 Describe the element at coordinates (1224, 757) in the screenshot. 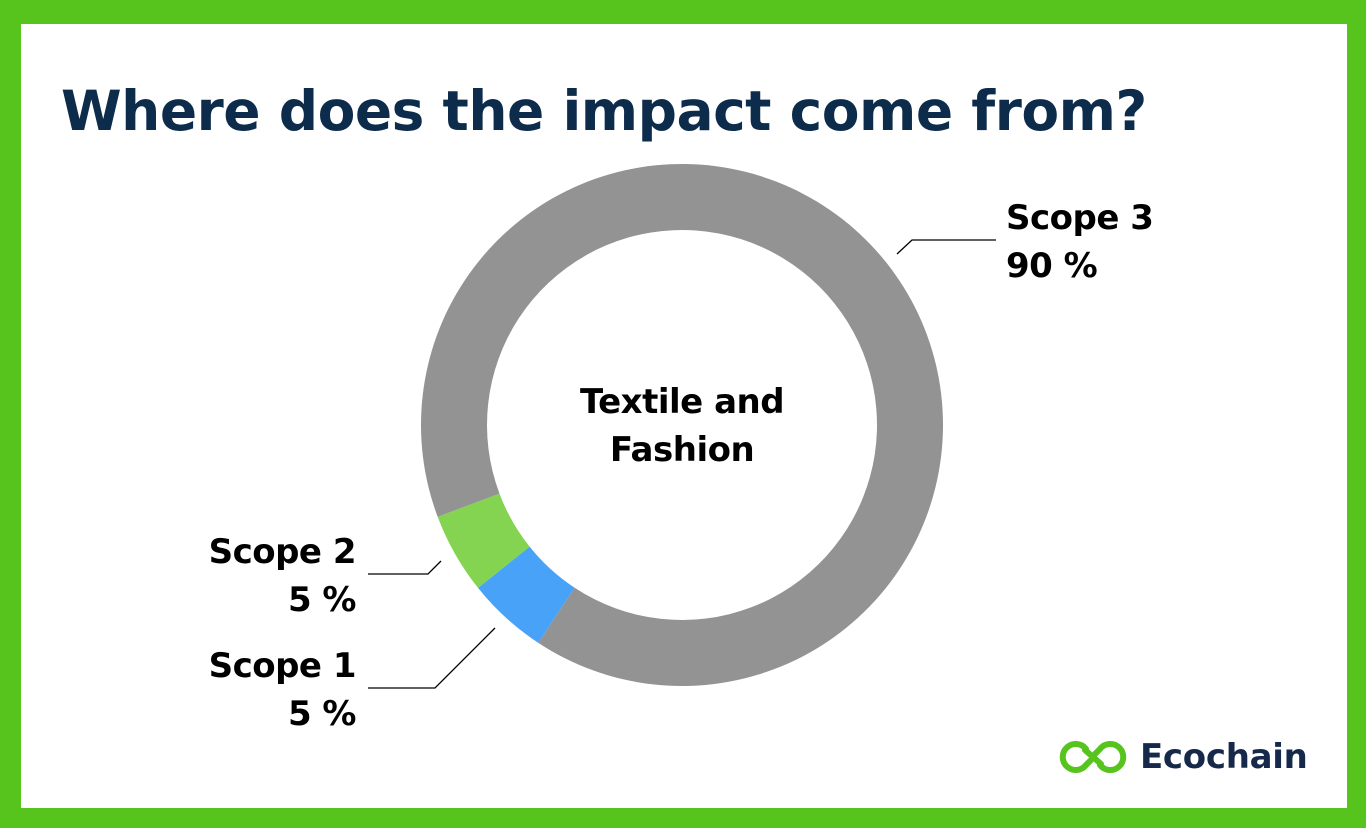

I see `brand-name: Ecochain` at that location.